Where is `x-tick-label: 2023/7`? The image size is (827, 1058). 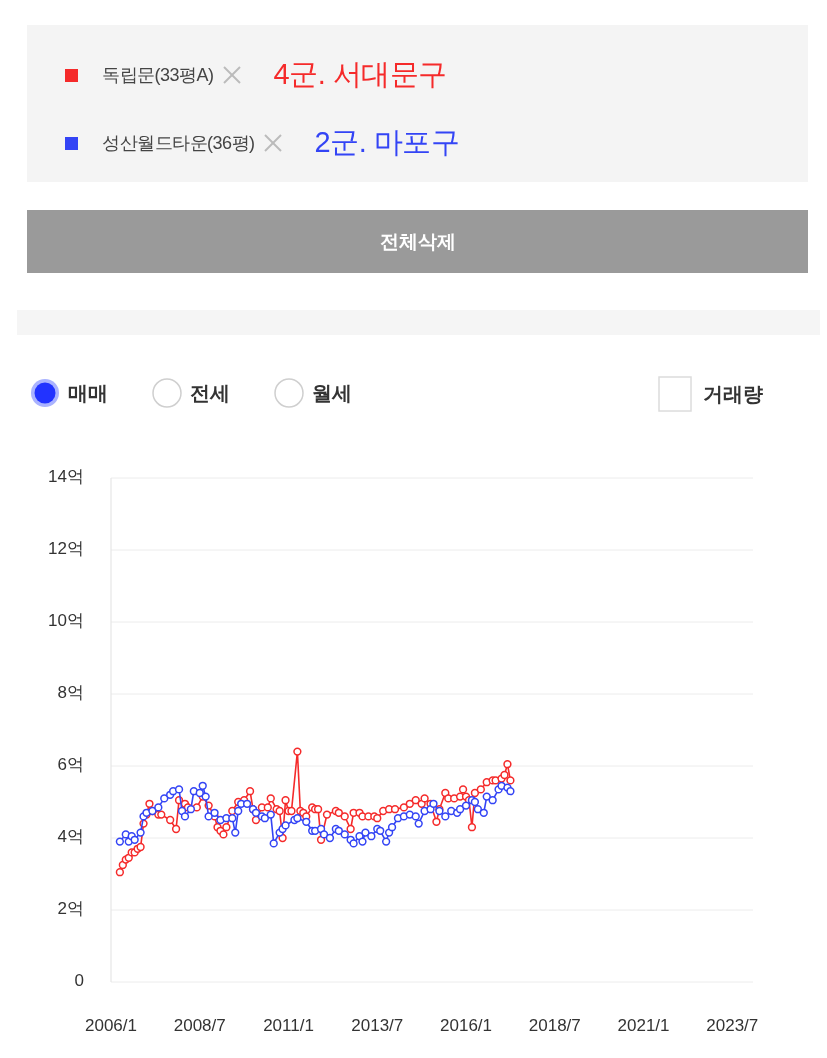
x-tick-label: 2023/7 is located at coordinates (732, 1026).